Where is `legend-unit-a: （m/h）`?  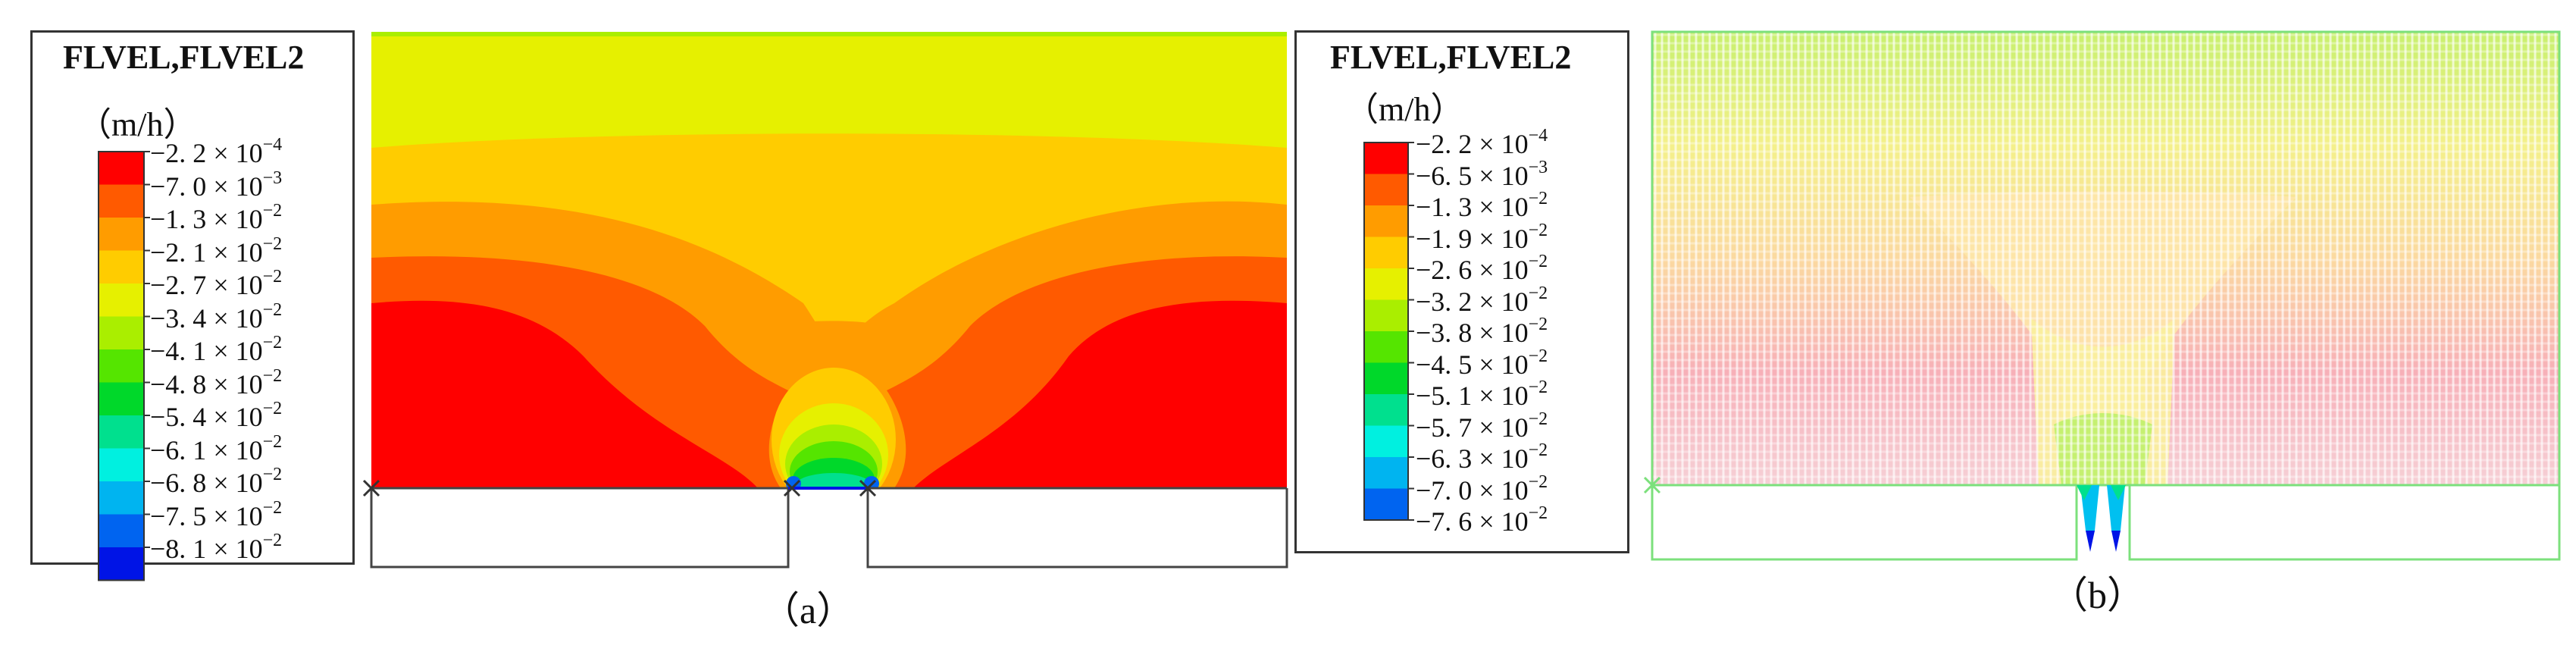
legend-unit-a: （m/h） is located at coordinates (137, 124).